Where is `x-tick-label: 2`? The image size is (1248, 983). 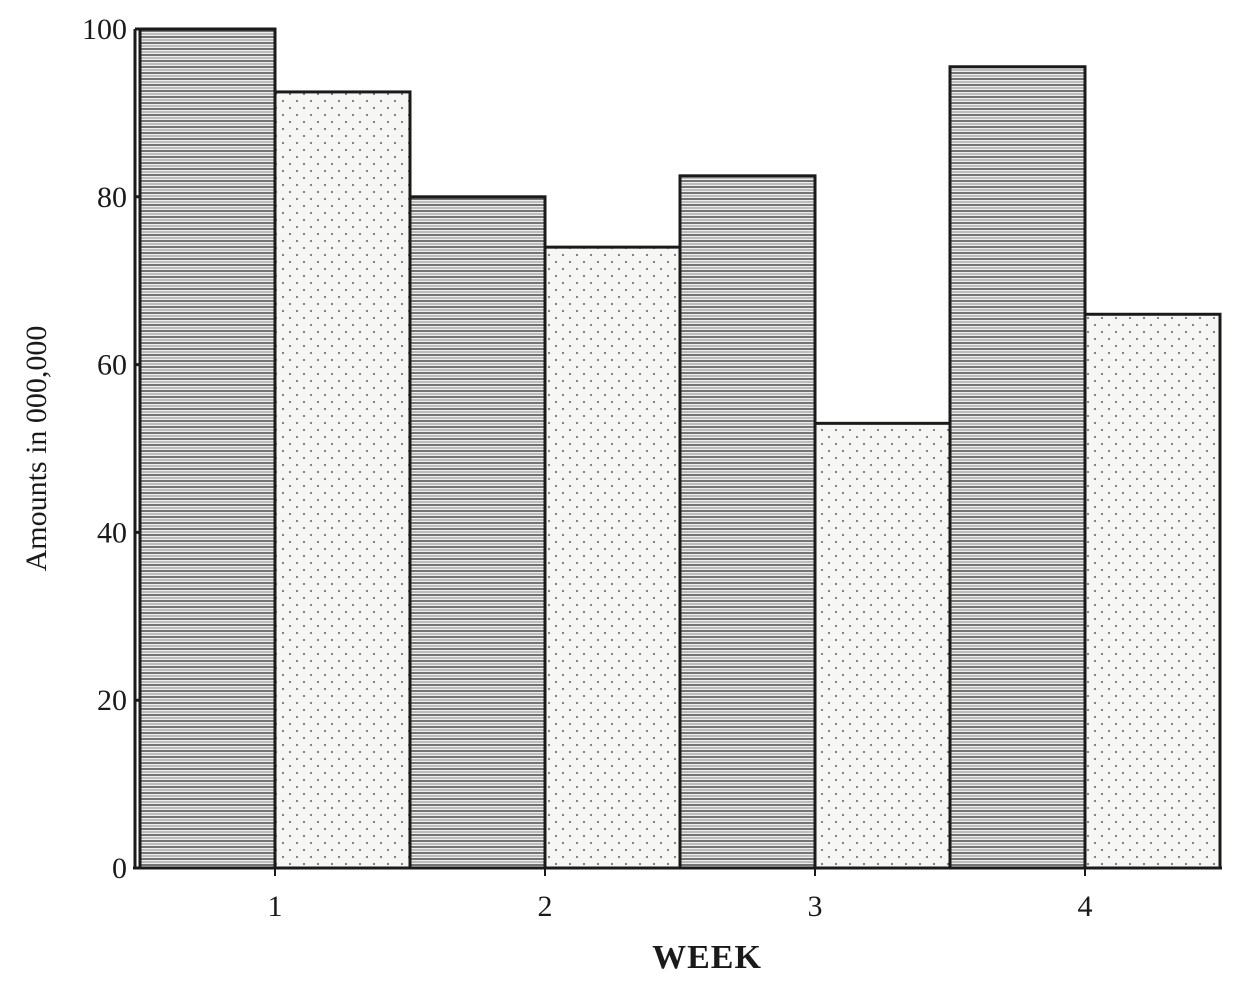 x-tick-label: 2 is located at coordinates (545, 906).